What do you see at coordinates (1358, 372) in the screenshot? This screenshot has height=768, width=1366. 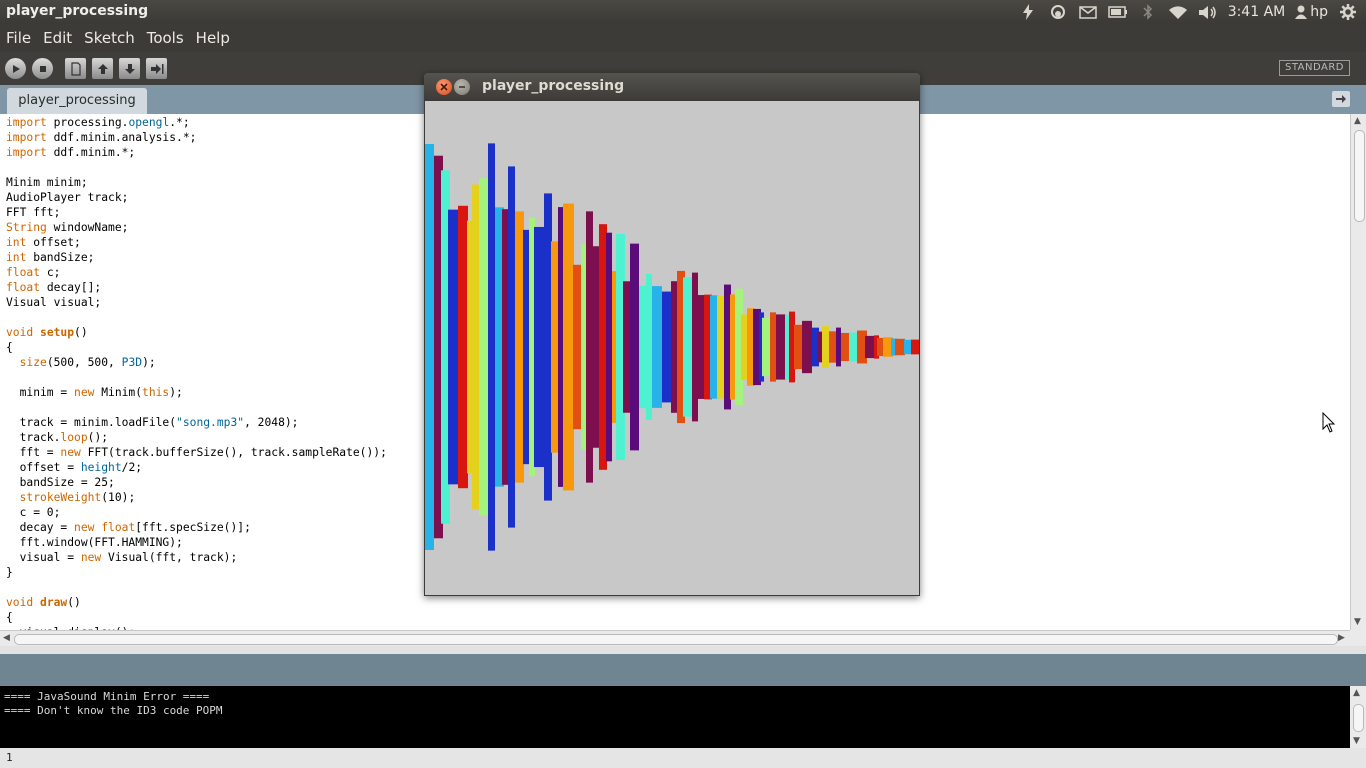 I see `editor-vertical-scrollbar: ▲ ▼` at bounding box center [1358, 372].